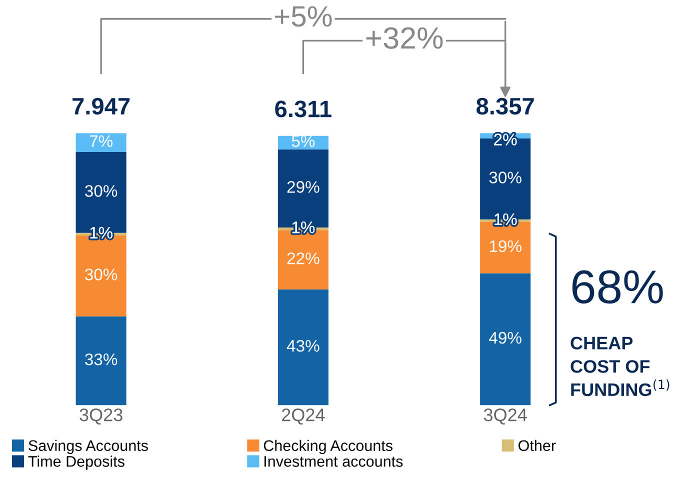 This screenshot has height=479, width=697. Describe the element at coordinates (404, 38) in the screenshot. I see `text: +32%` at that location.